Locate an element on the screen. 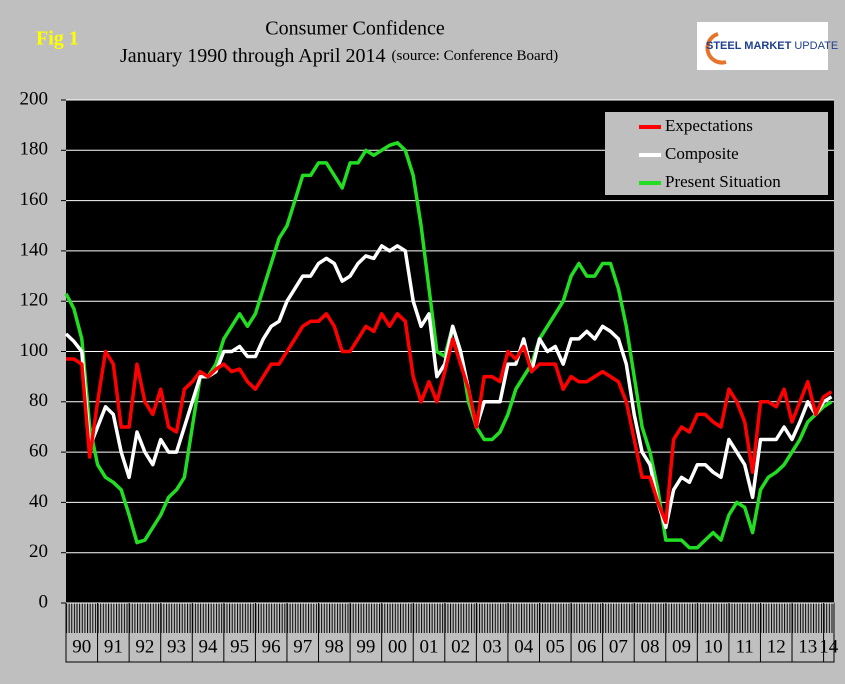  y-tick-label: 180 is located at coordinates (34, 149).